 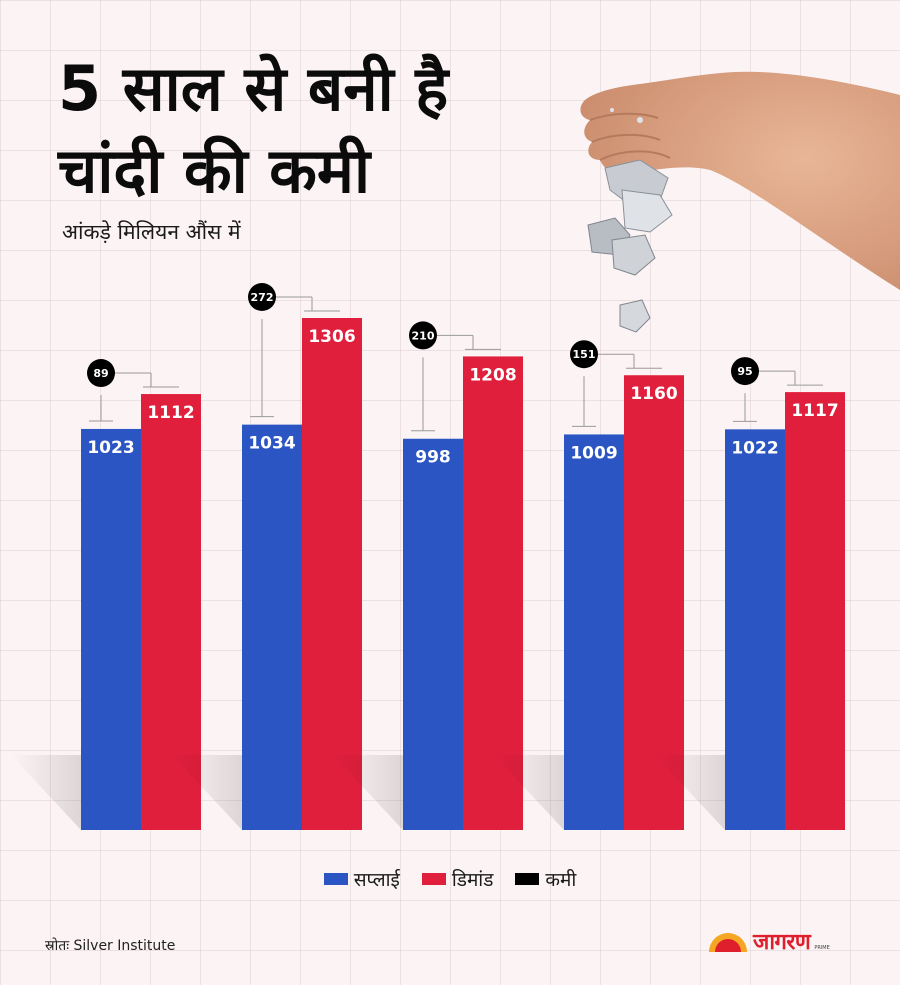 I want to click on legend-label-supply: सप्लाई, so click(x=376, y=880).